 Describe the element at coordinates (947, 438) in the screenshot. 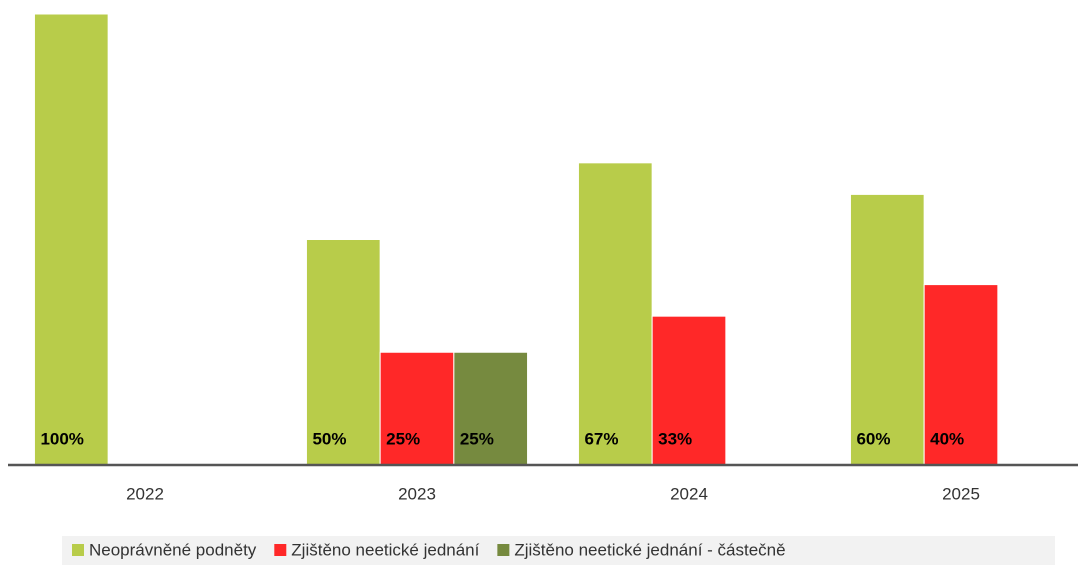

I see `data-label: 40%` at that location.